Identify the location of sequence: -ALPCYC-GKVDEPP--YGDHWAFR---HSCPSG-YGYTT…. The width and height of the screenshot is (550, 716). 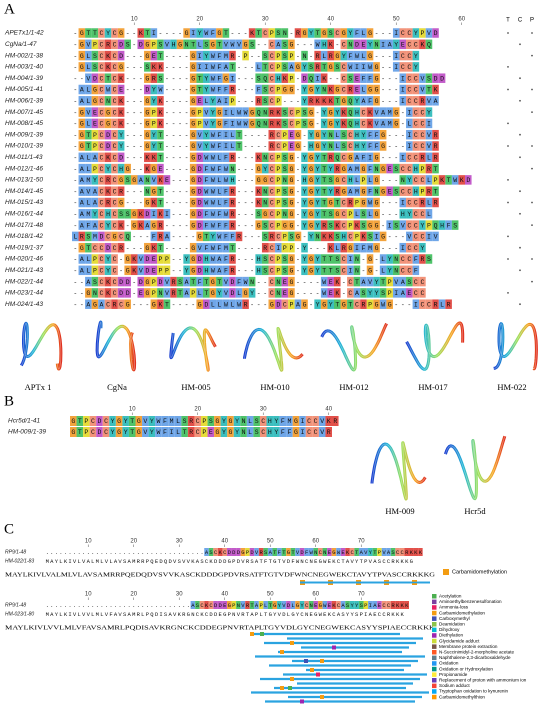
(252, 259).